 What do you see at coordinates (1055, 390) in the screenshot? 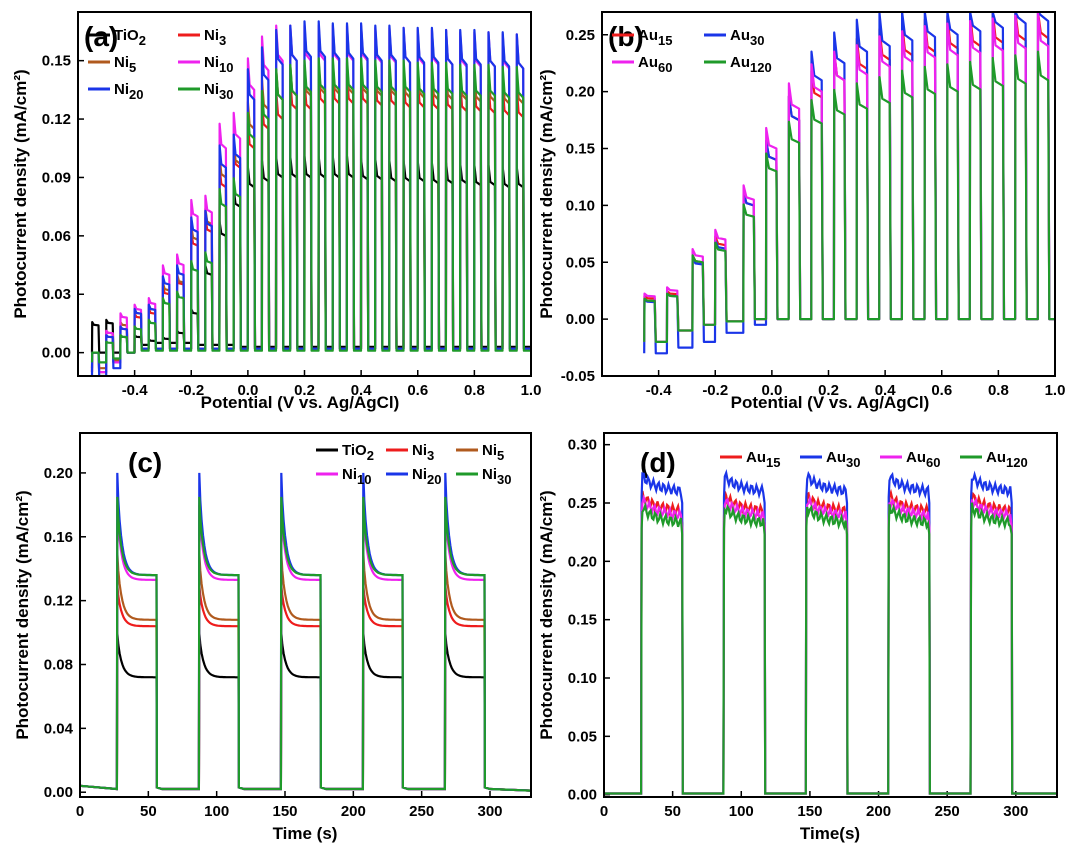
I see `x-tick-label: 1.0` at bounding box center [1055, 390].